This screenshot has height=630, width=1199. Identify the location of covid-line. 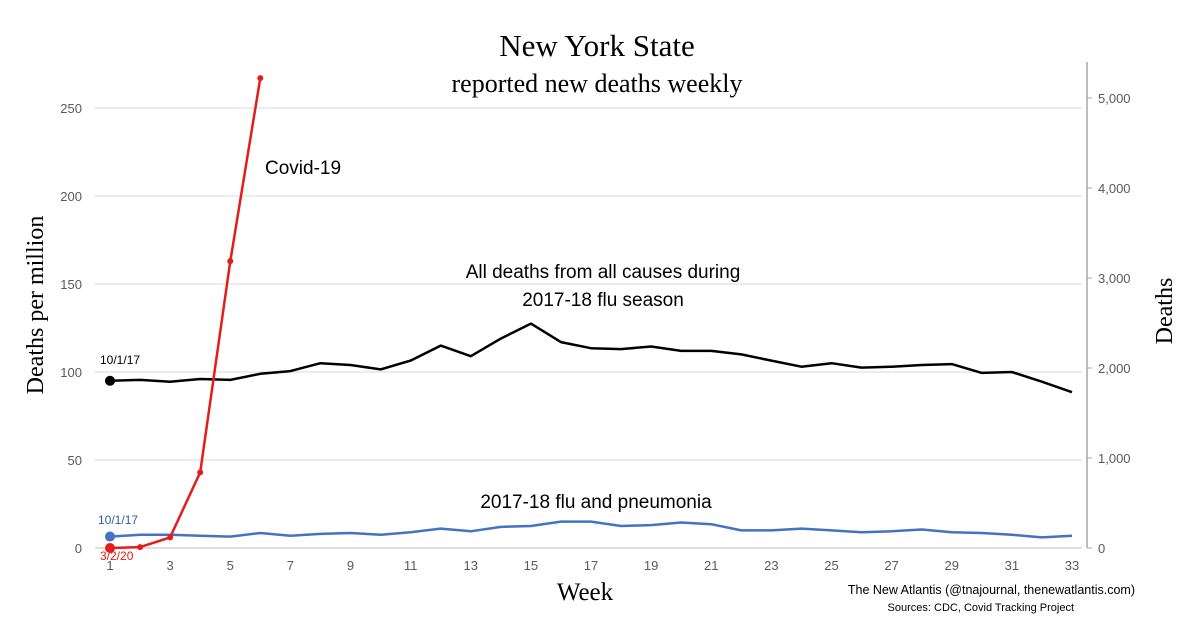
(185, 313).